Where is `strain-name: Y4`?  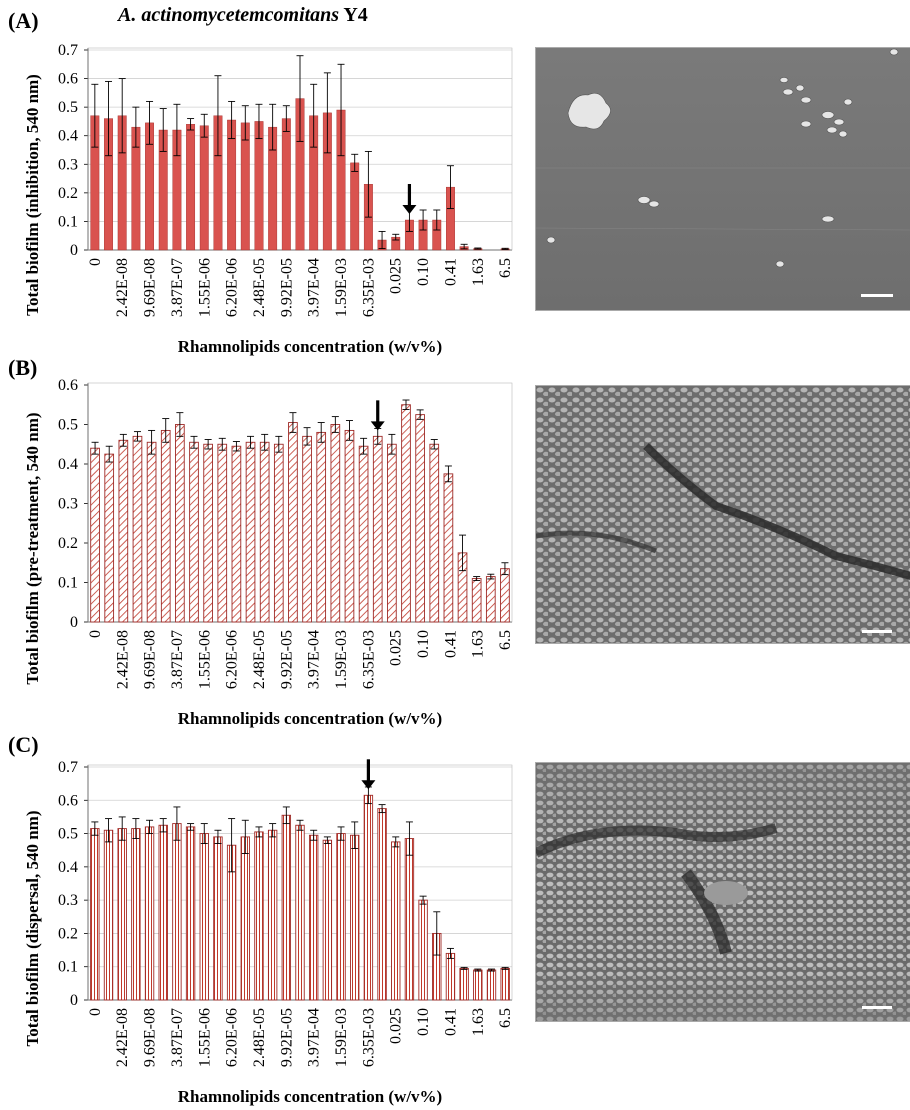
strain-name: Y4 is located at coordinates (353, 15).